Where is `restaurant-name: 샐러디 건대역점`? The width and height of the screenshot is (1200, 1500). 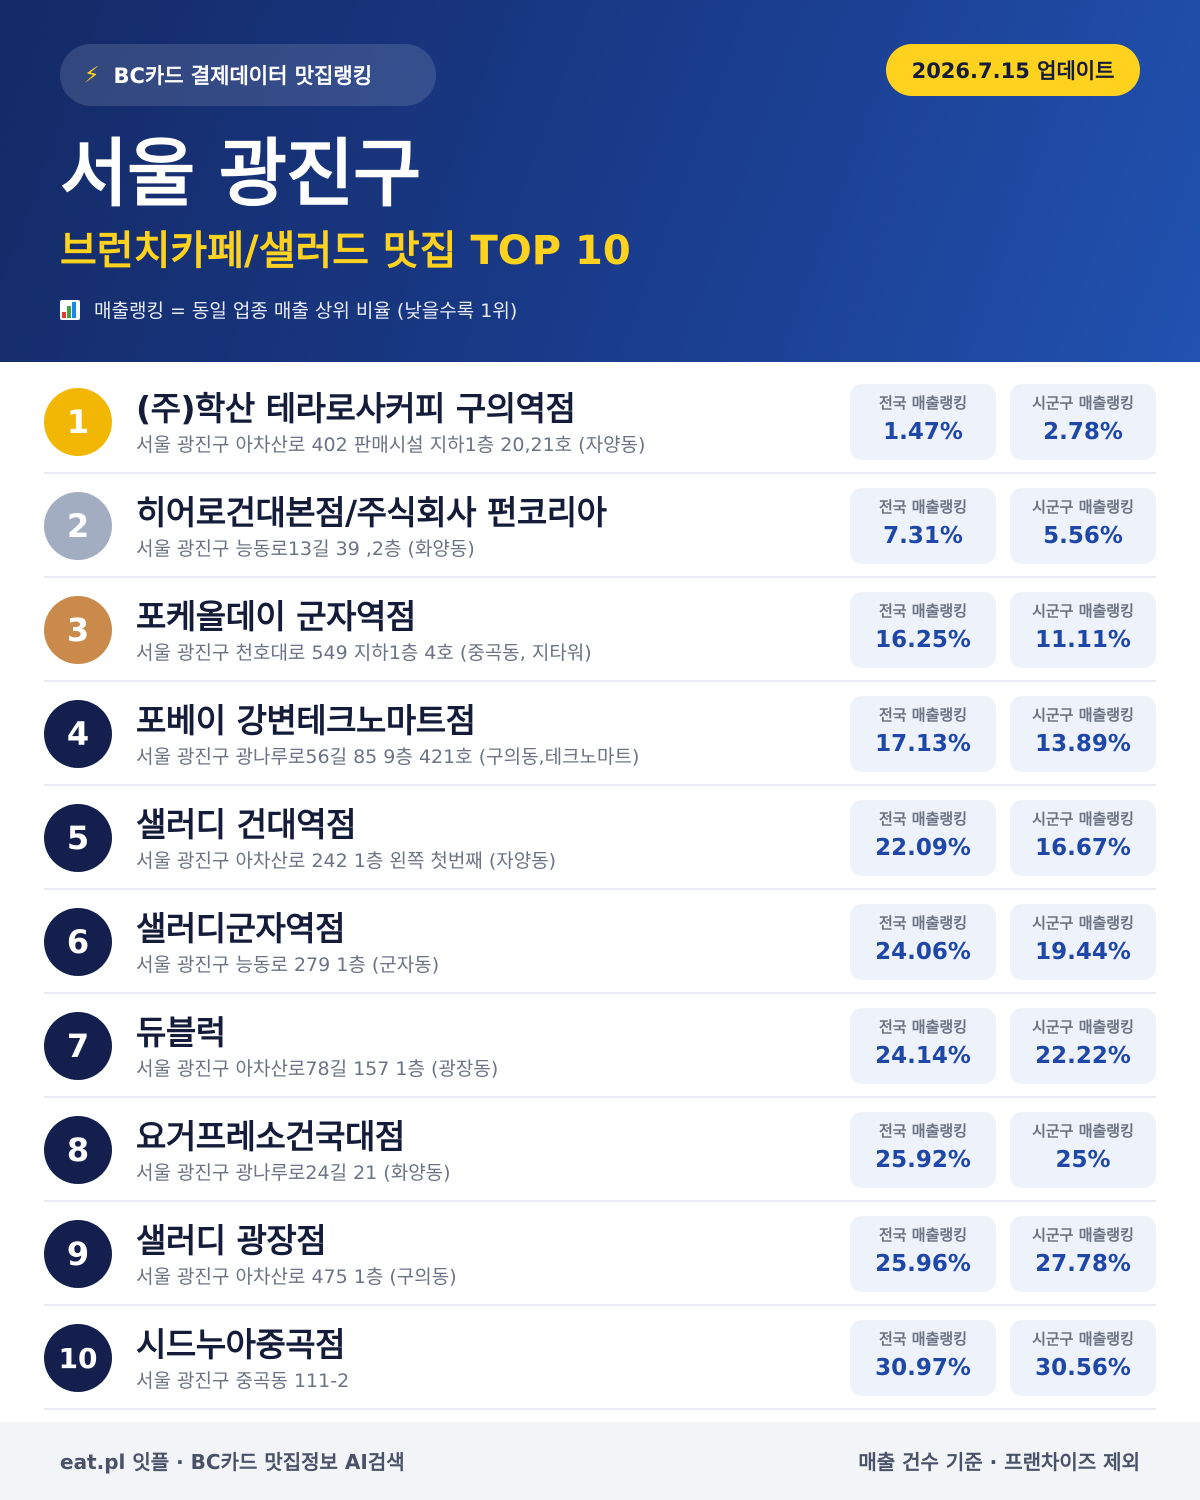 restaurant-name: 샐러디 건대역점 is located at coordinates (246, 824).